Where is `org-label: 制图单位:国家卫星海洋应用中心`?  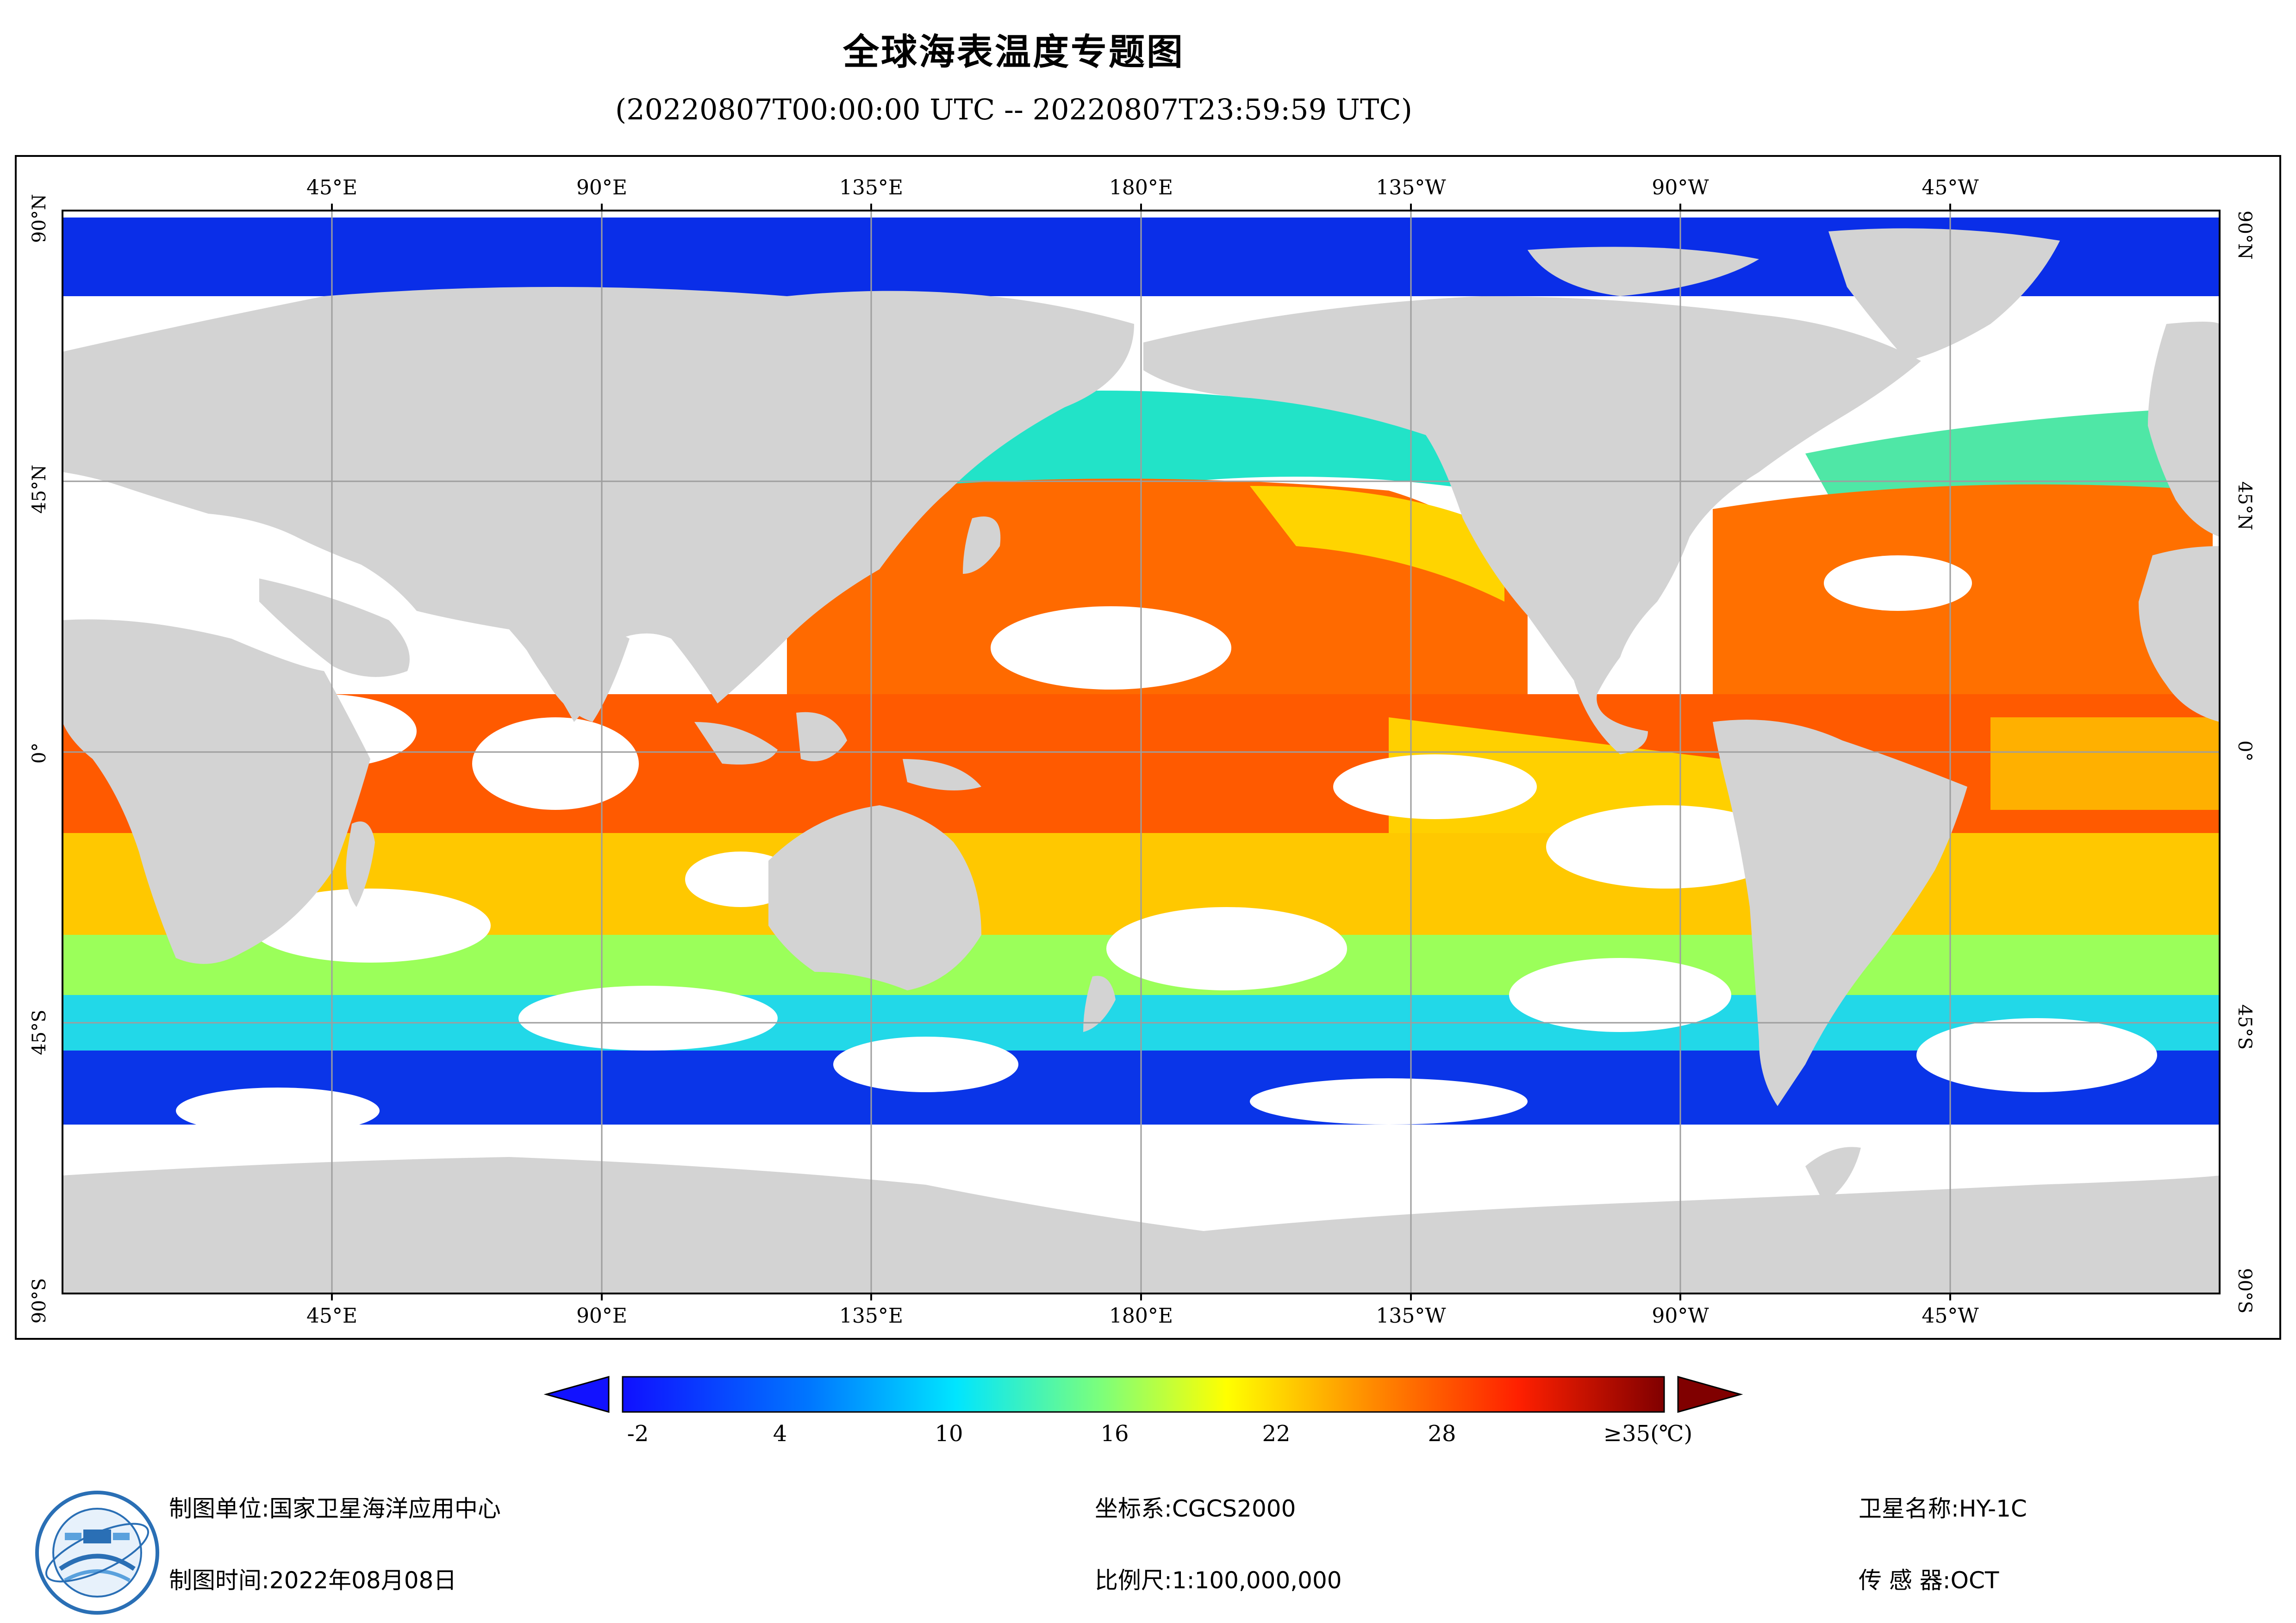
org-label: 制图单位:国家卫星海洋应用中心 is located at coordinates (335, 1508).